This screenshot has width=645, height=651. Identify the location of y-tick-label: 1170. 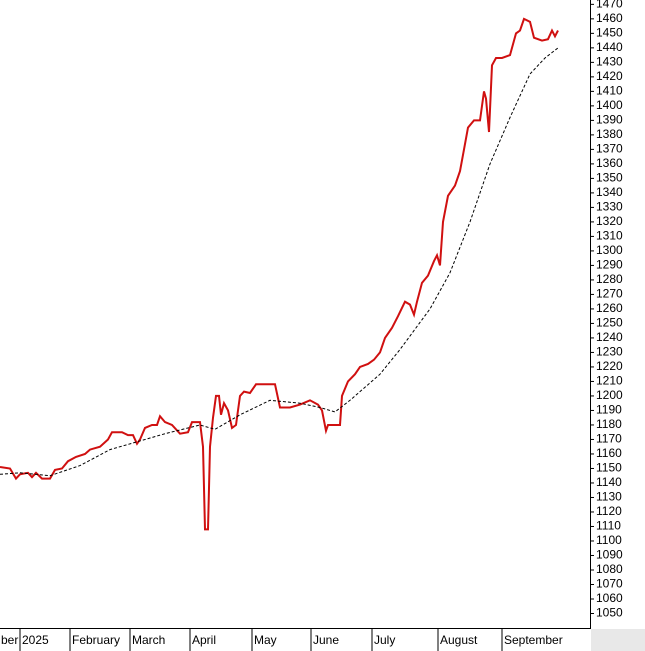
(609, 439).